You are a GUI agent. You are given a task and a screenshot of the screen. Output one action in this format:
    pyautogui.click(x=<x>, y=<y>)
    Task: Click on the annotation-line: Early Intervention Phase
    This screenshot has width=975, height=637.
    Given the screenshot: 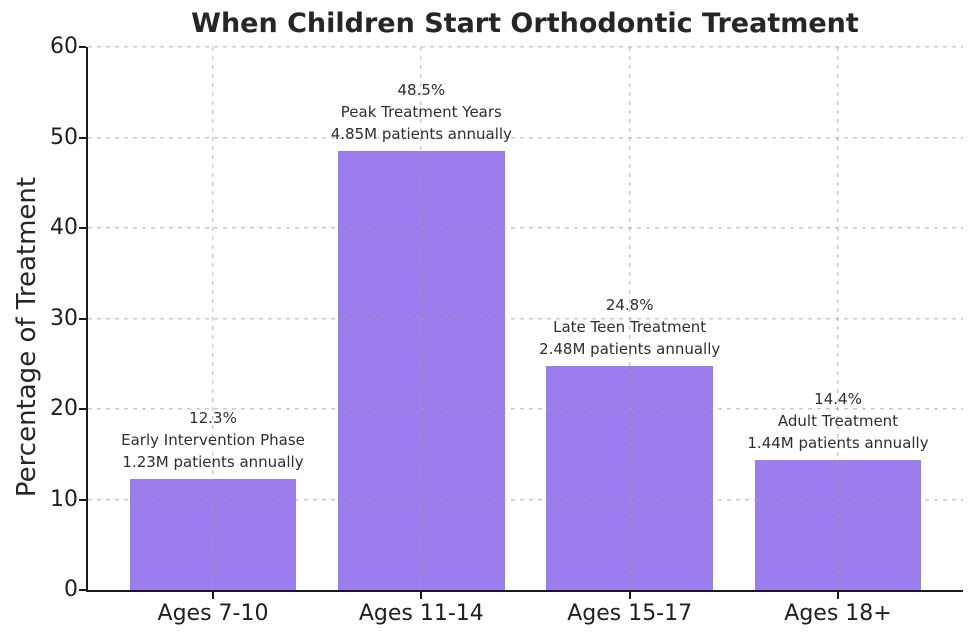 What is the action you would take?
    pyautogui.click(x=213, y=439)
    